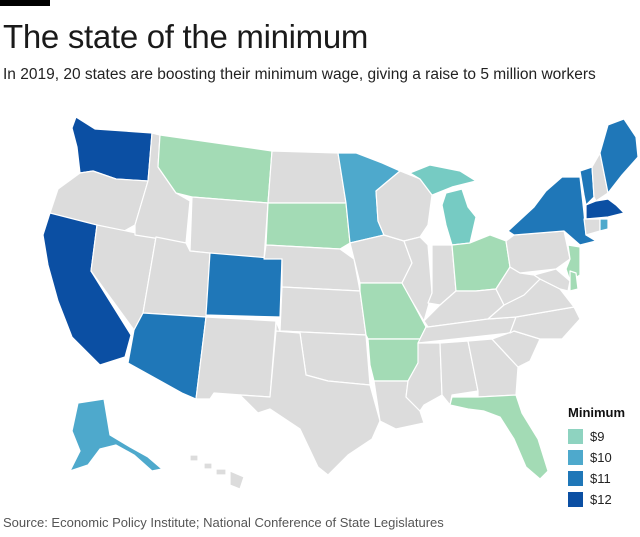 The height and width of the screenshot is (537, 640). I want to click on state-texas, so click(310, 403).